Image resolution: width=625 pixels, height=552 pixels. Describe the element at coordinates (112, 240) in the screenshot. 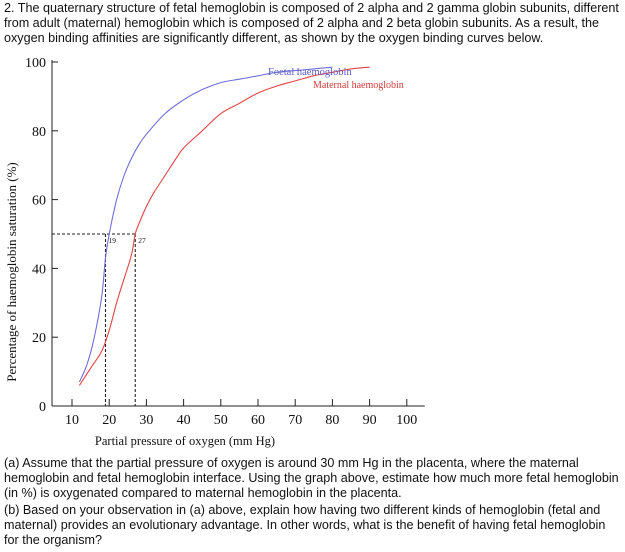

I see `annotation-label-19: 19` at that location.